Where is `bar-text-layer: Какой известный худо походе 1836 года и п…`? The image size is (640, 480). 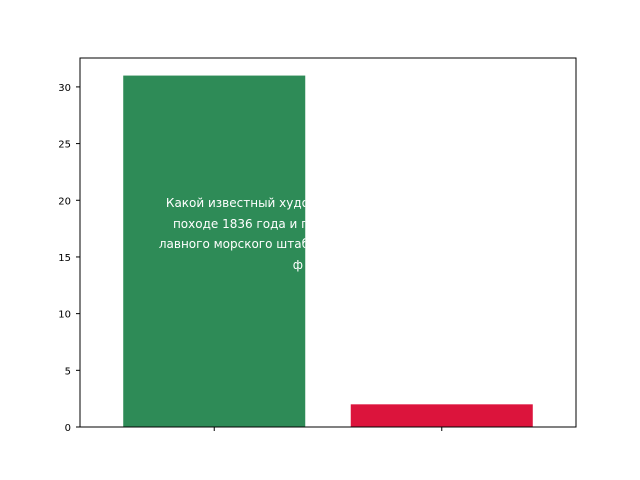
bar-text-layer: Какой известный худо походе 1836 года и п… is located at coordinates (234, 234).